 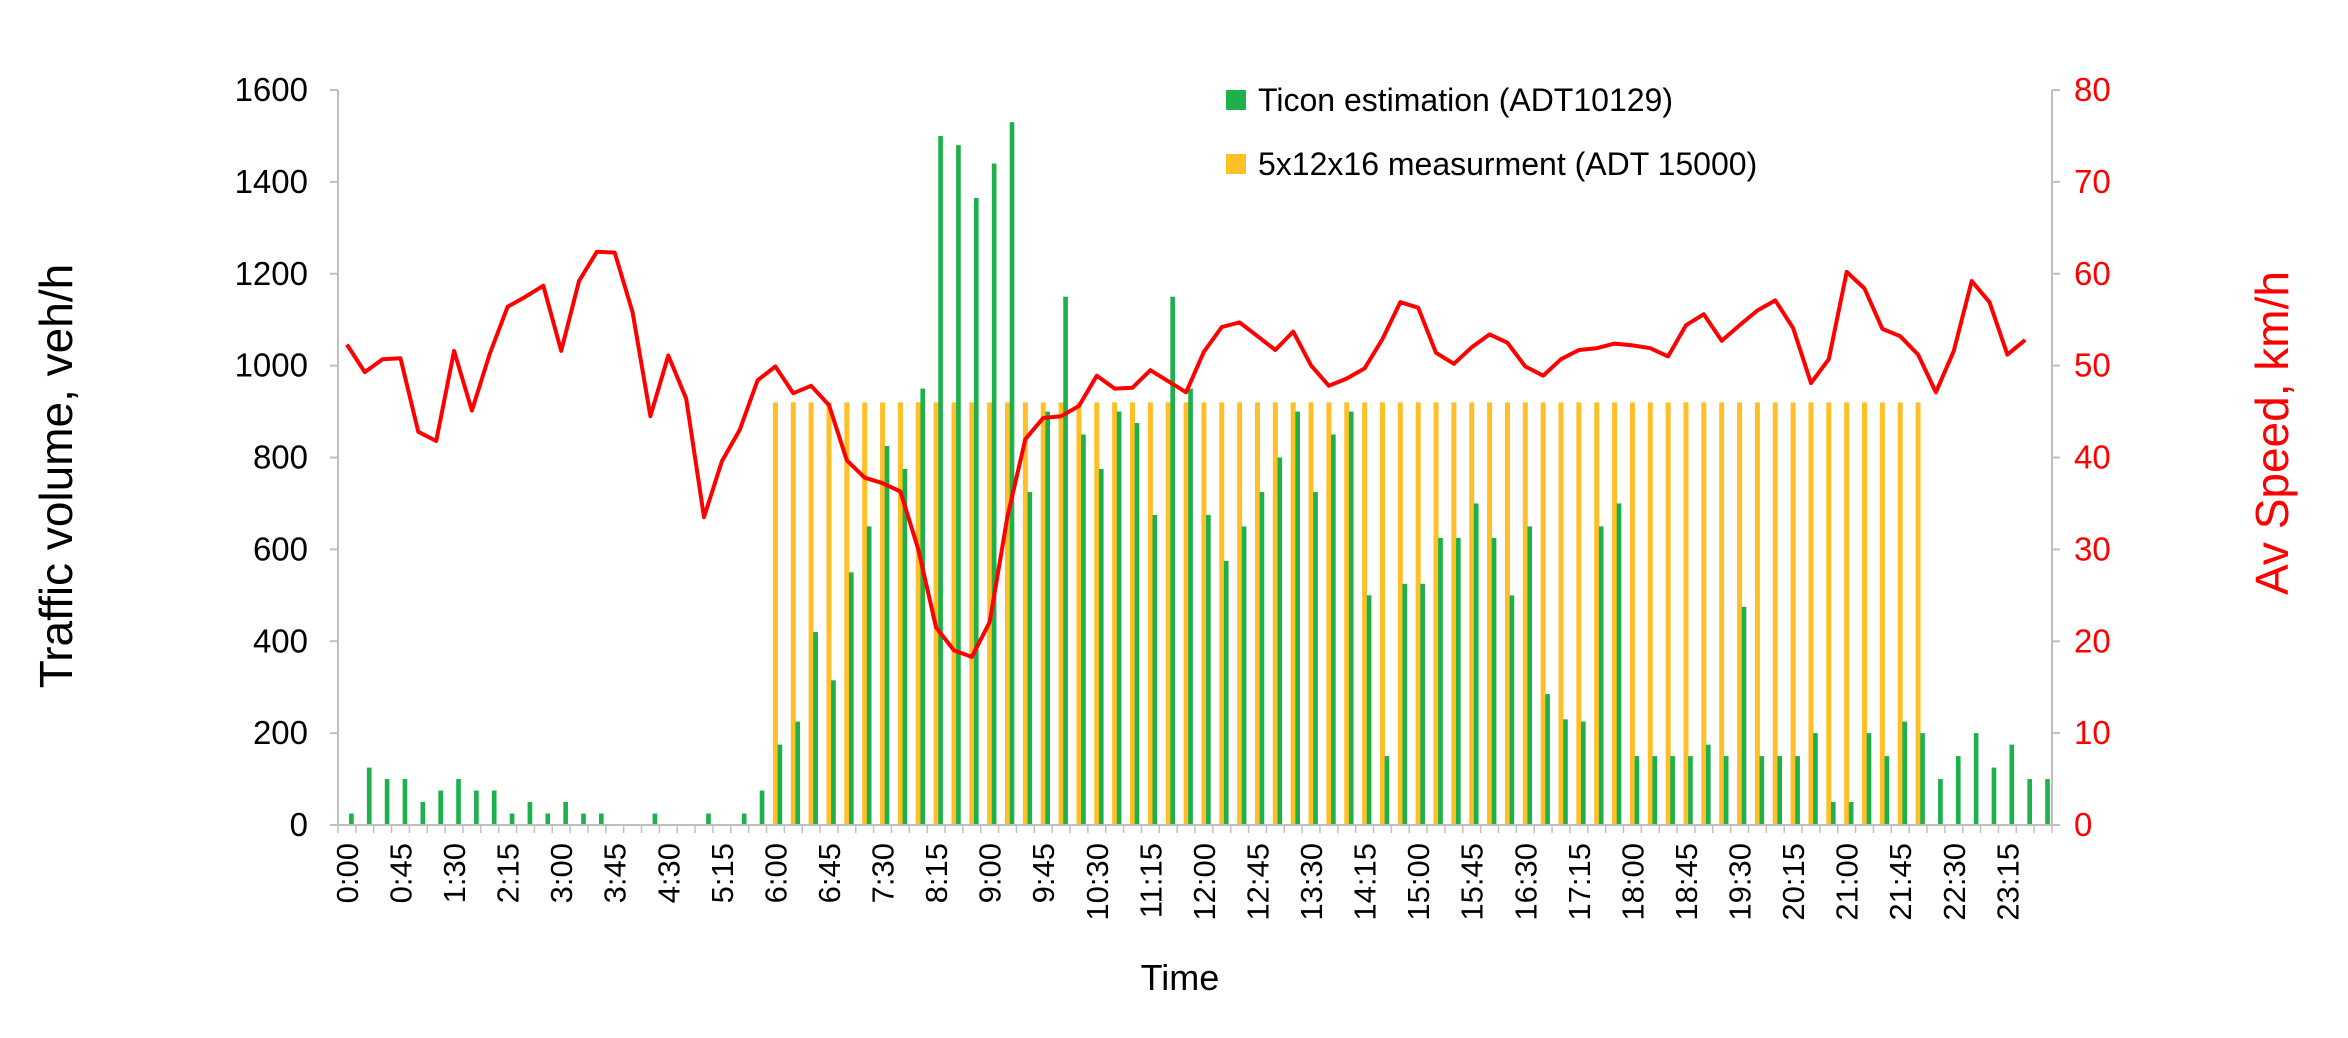 I want to click on x-tick-label: 15:45, so click(x=1472, y=882).